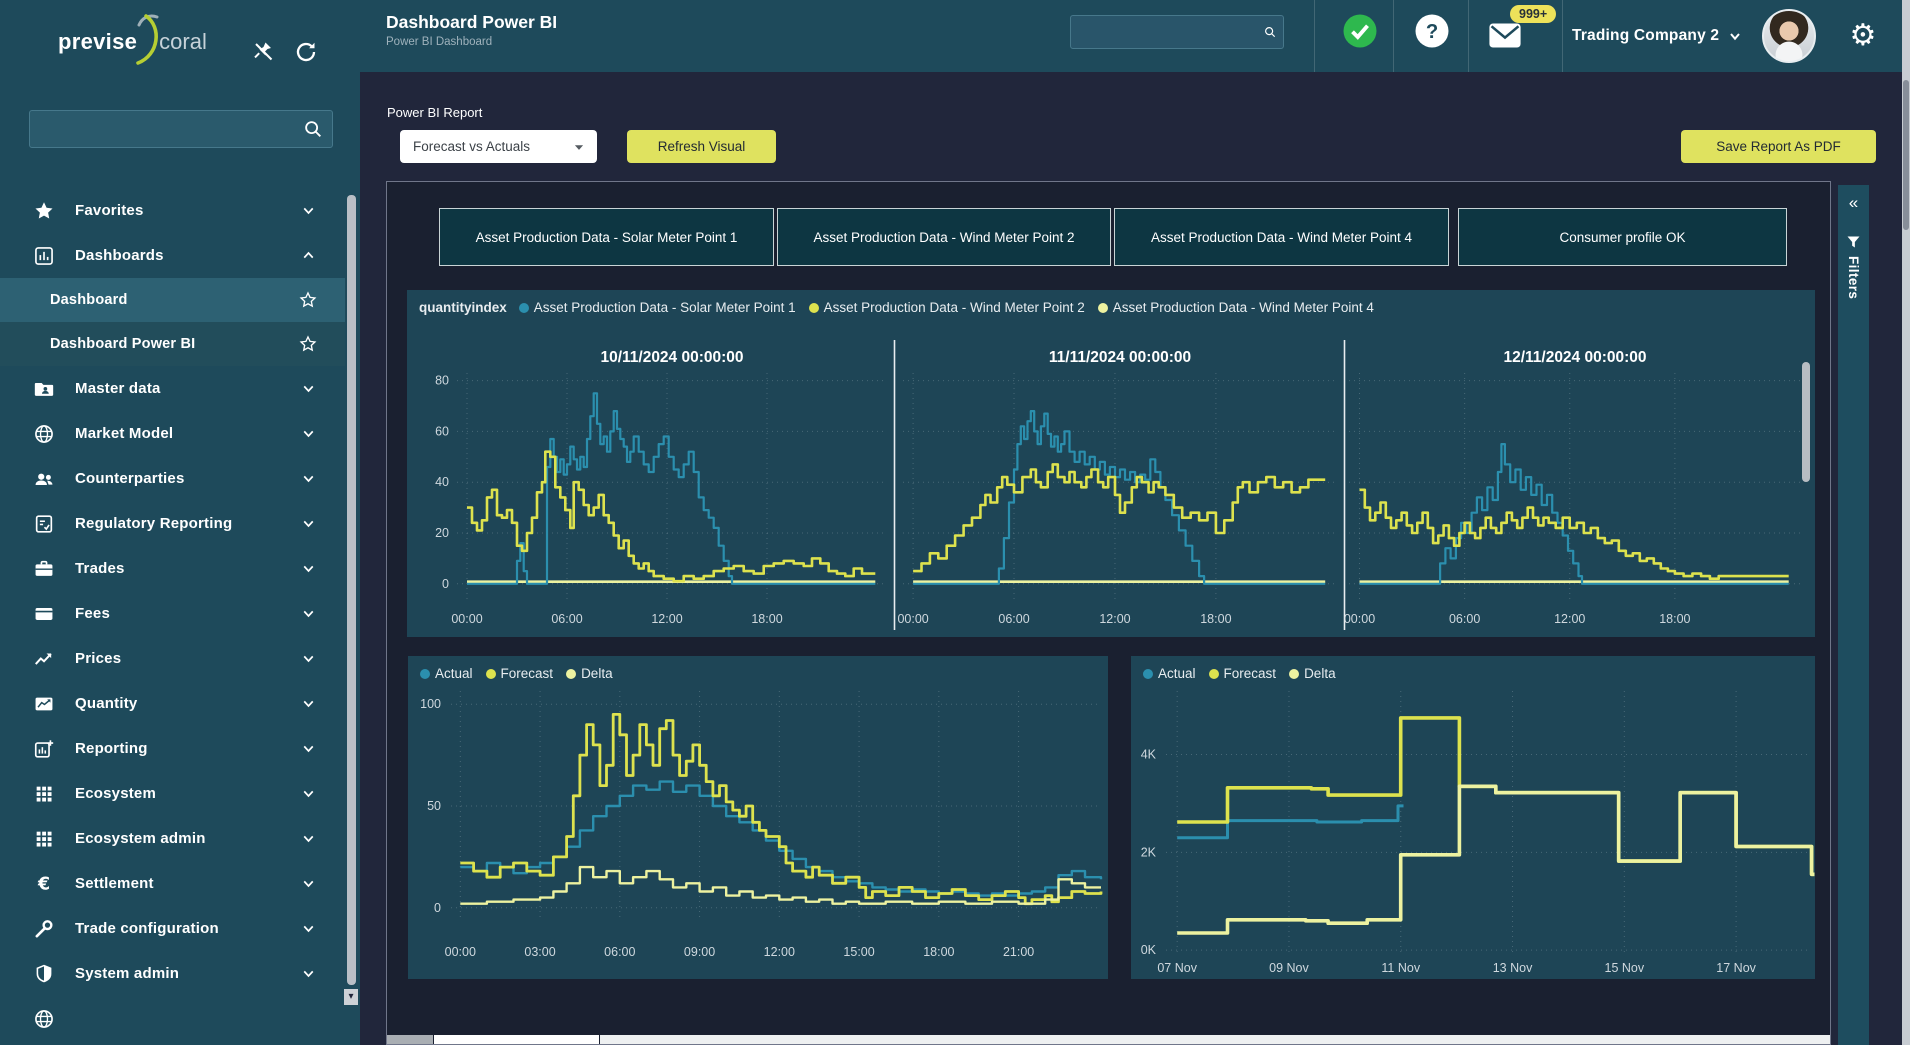 This screenshot has height=1045, width=1910. Describe the element at coordinates (442, 482) in the screenshot. I see `svg-text: 40` at that location.